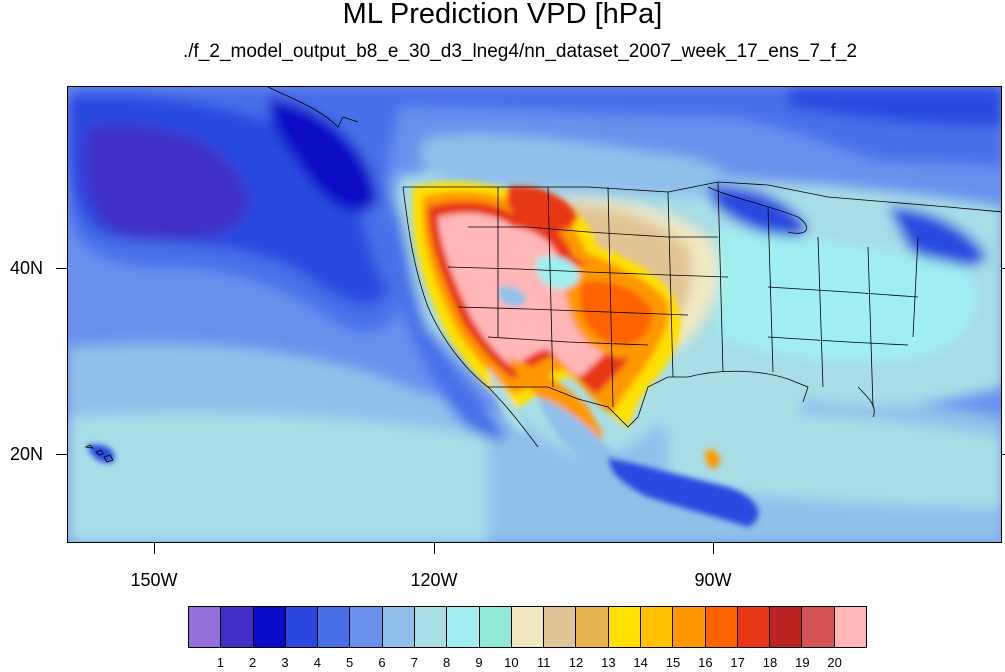 The height and width of the screenshot is (672, 1005). Describe the element at coordinates (640, 662) in the screenshot. I see `colorbar-tick-label: 14` at that location.